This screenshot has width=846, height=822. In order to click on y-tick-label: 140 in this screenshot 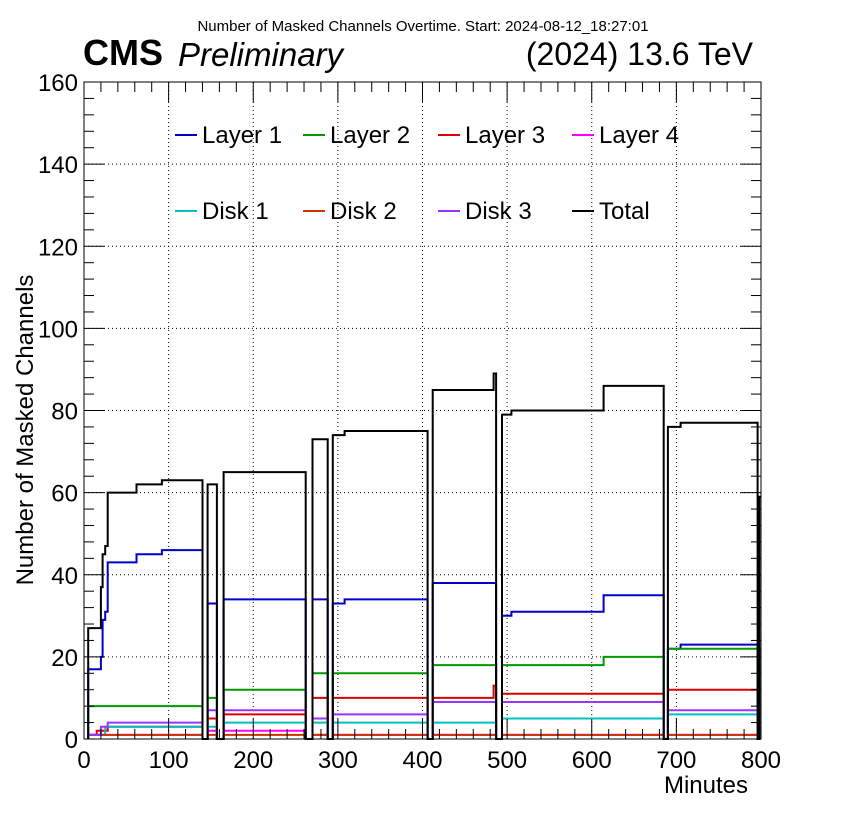, I will do `click(58, 165)`.